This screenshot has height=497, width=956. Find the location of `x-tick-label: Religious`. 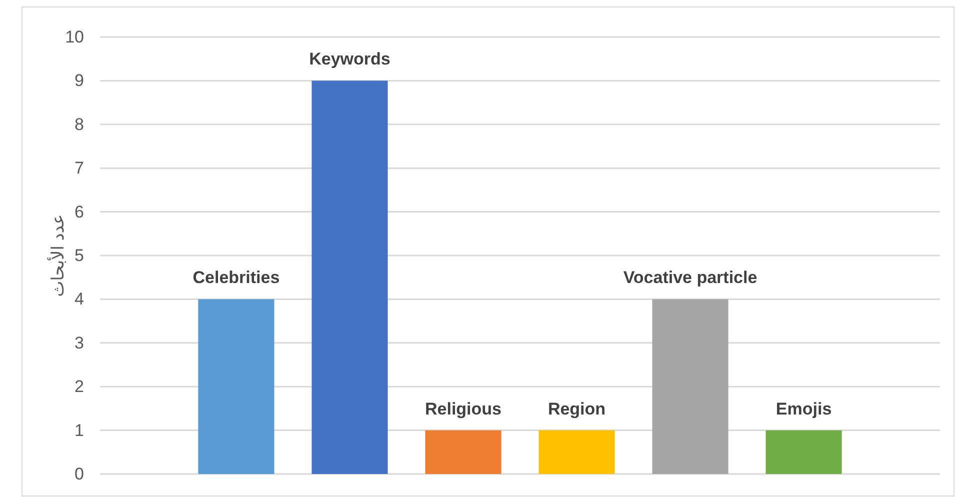

x-tick-label: Religious is located at coordinates (463, 408).